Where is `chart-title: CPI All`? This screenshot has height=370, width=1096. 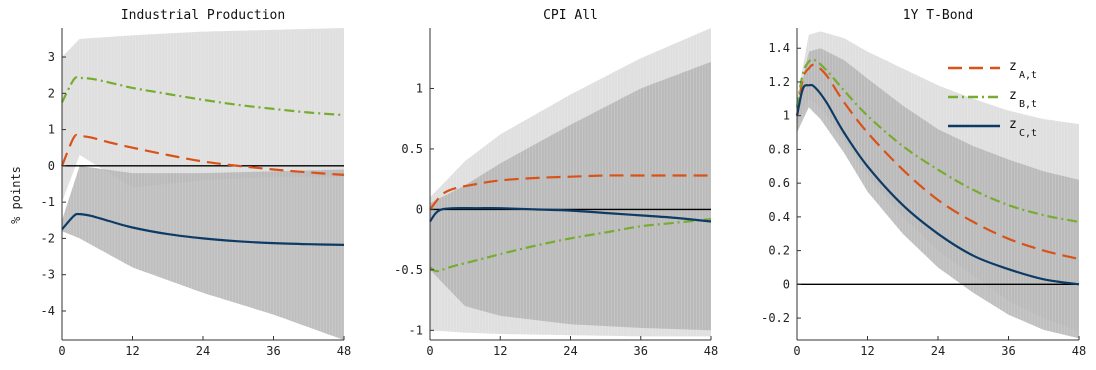 chart-title: CPI All is located at coordinates (570, 15).